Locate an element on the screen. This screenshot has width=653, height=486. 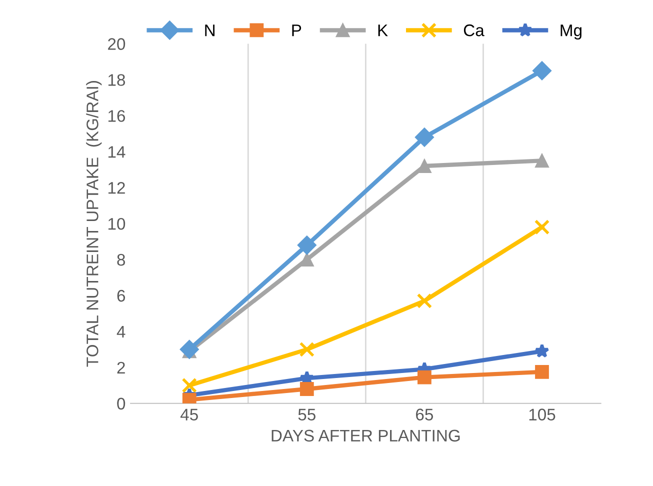
y-tick-label: 16 is located at coordinates (117, 116).